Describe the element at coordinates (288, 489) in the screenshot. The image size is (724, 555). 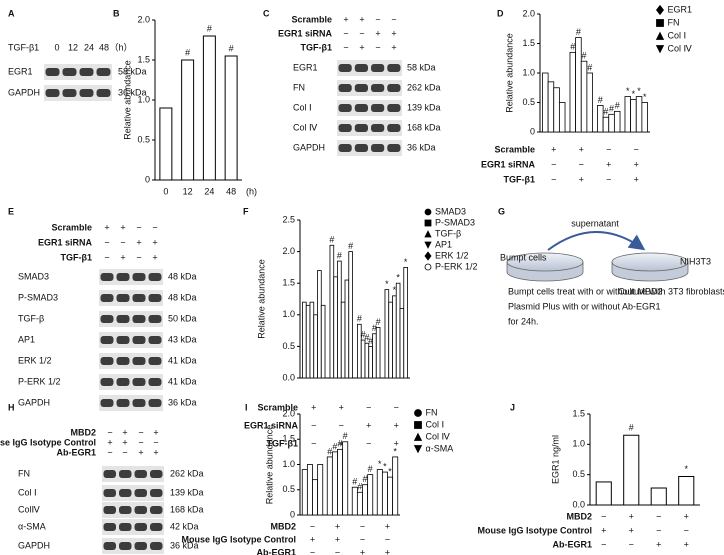
I see `y-tick-label: 0.5` at that location.